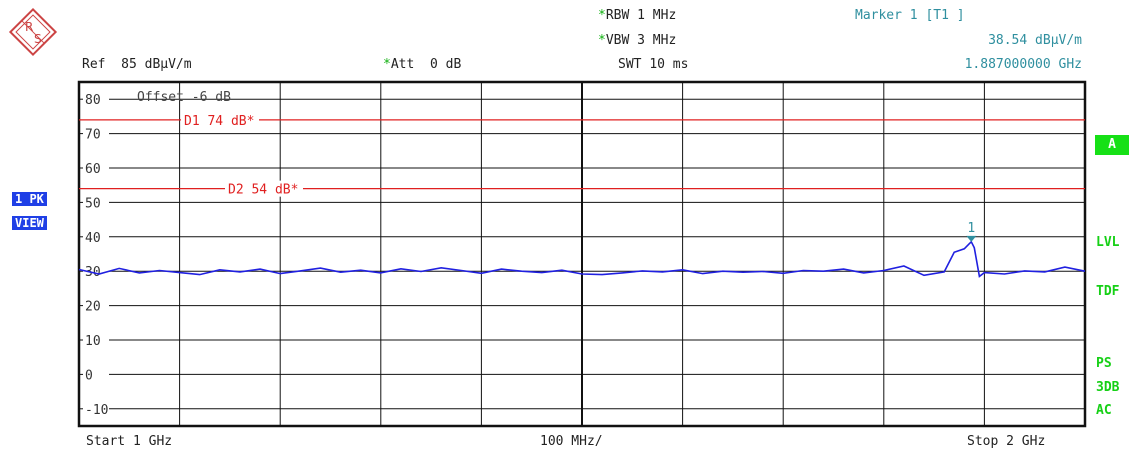 This screenshot has width=1136, height=457. What do you see at coordinates (1108, 387) in the screenshot?
I see `3db-label: 3DB` at bounding box center [1108, 387].